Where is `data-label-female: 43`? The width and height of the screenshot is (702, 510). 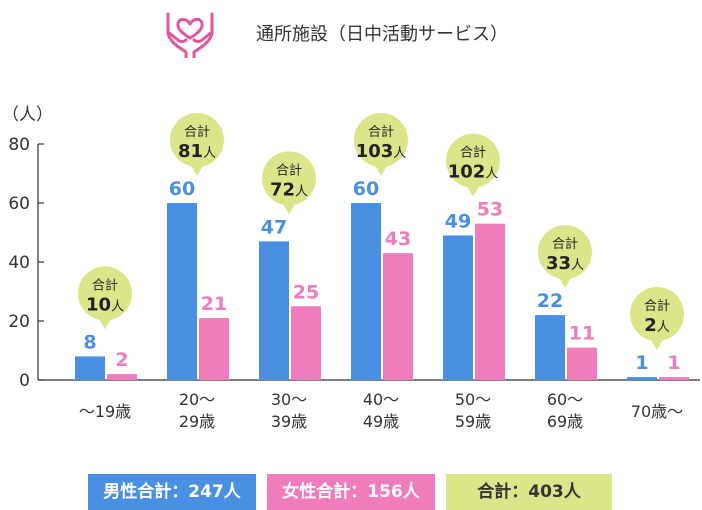
data-label-female: 43 is located at coordinates (398, 239).